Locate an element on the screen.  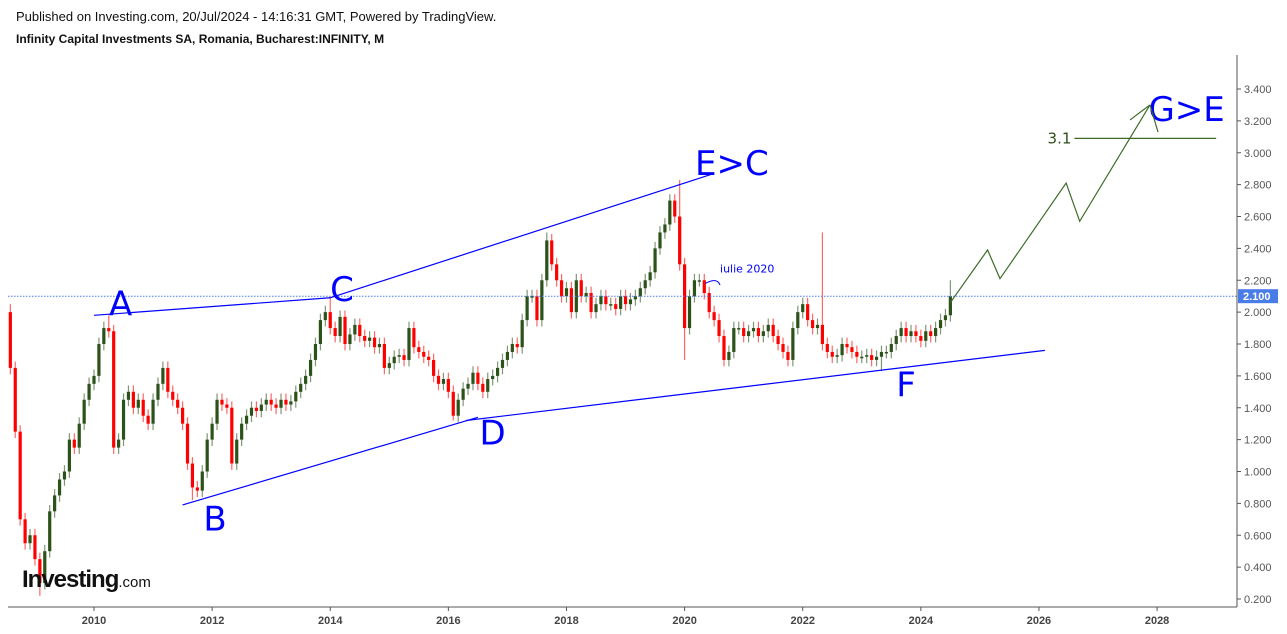
wave-label: C is located at coordinates (342, 290).